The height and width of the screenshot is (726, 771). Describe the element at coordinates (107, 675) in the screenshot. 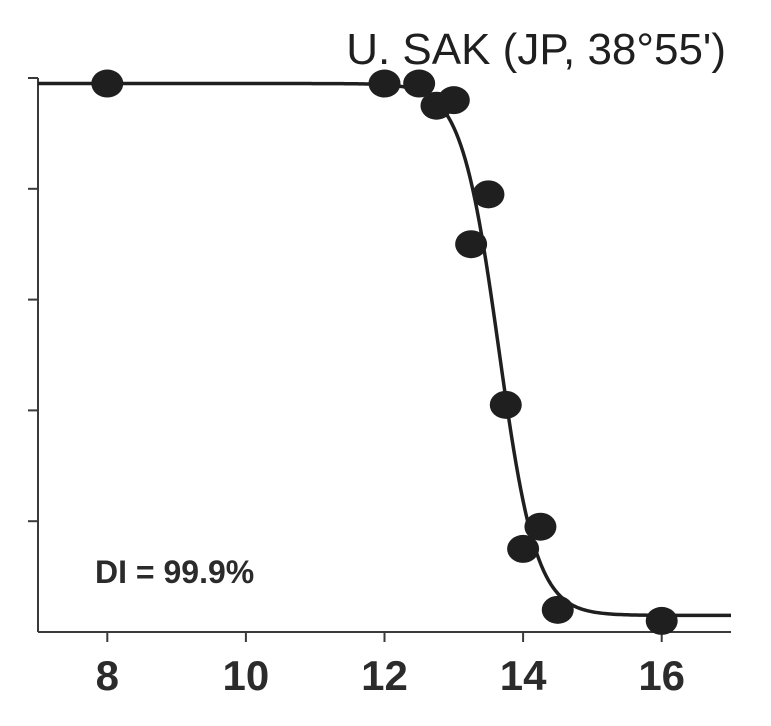

I see `x-tick-label: 8` at that location.